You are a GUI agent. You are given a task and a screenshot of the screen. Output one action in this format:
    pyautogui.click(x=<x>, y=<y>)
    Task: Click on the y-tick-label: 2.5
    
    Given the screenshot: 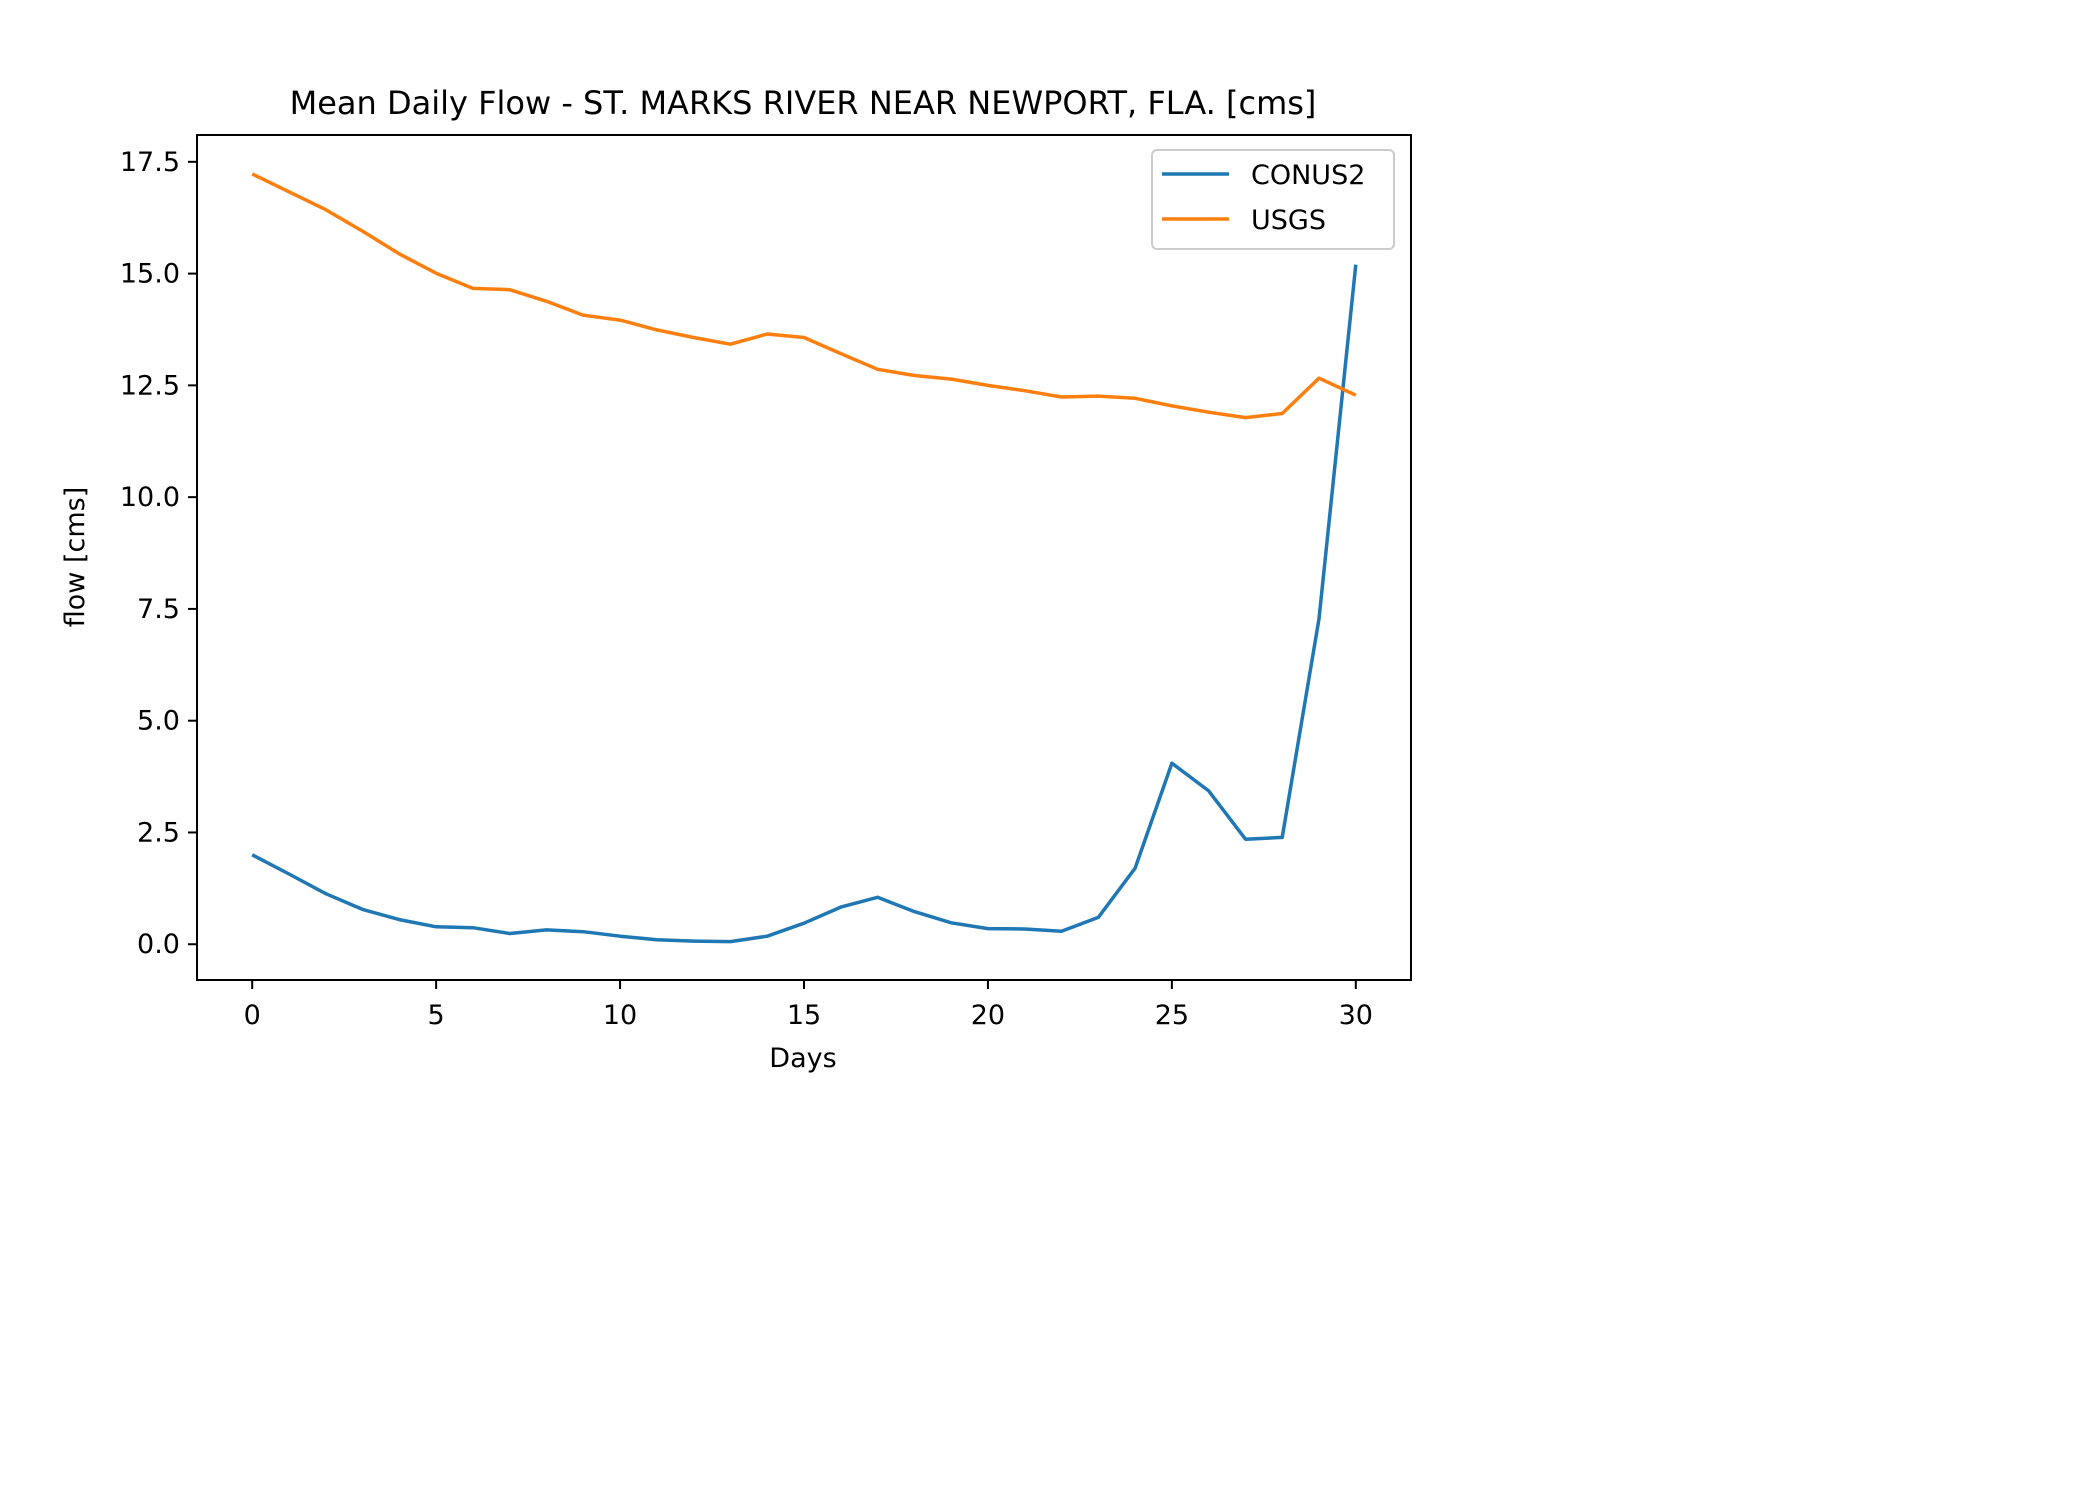 What is the action you would take?
    pyautogui.click(x=158, y=832)
    